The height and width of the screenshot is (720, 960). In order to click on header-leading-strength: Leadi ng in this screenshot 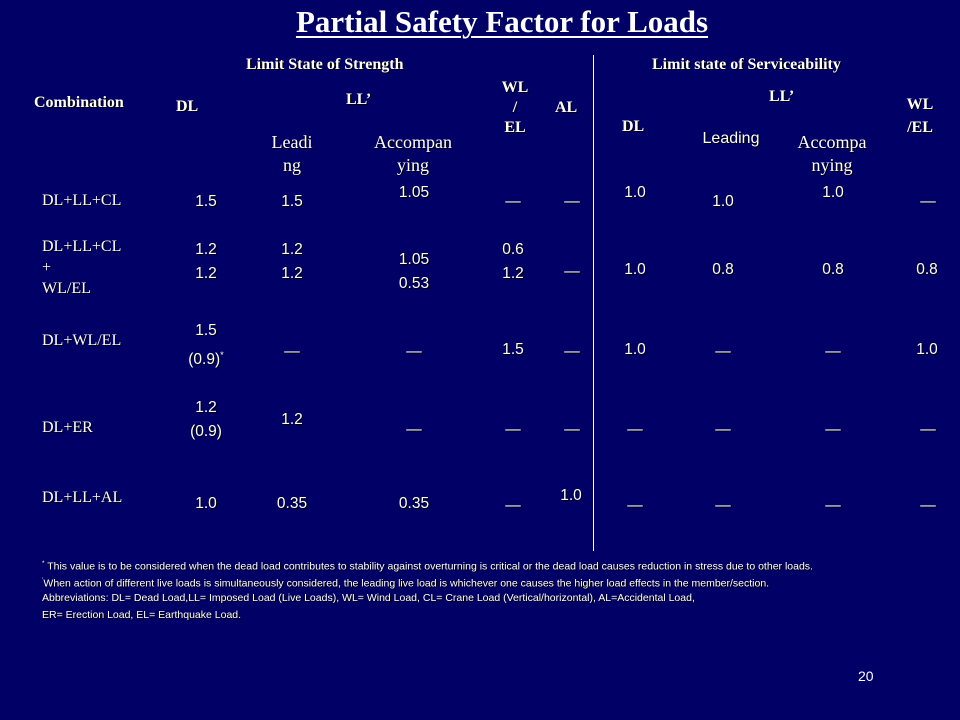, I will do `click(292, 153)`.